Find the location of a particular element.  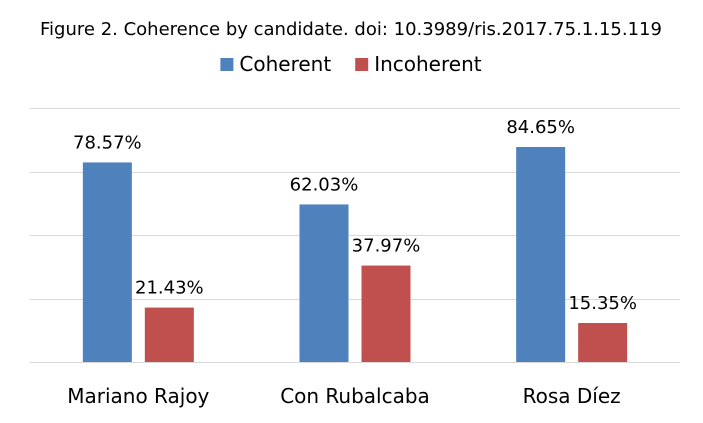

legend-label-incoherent: Incoherent is located at coordinates (428, 64).